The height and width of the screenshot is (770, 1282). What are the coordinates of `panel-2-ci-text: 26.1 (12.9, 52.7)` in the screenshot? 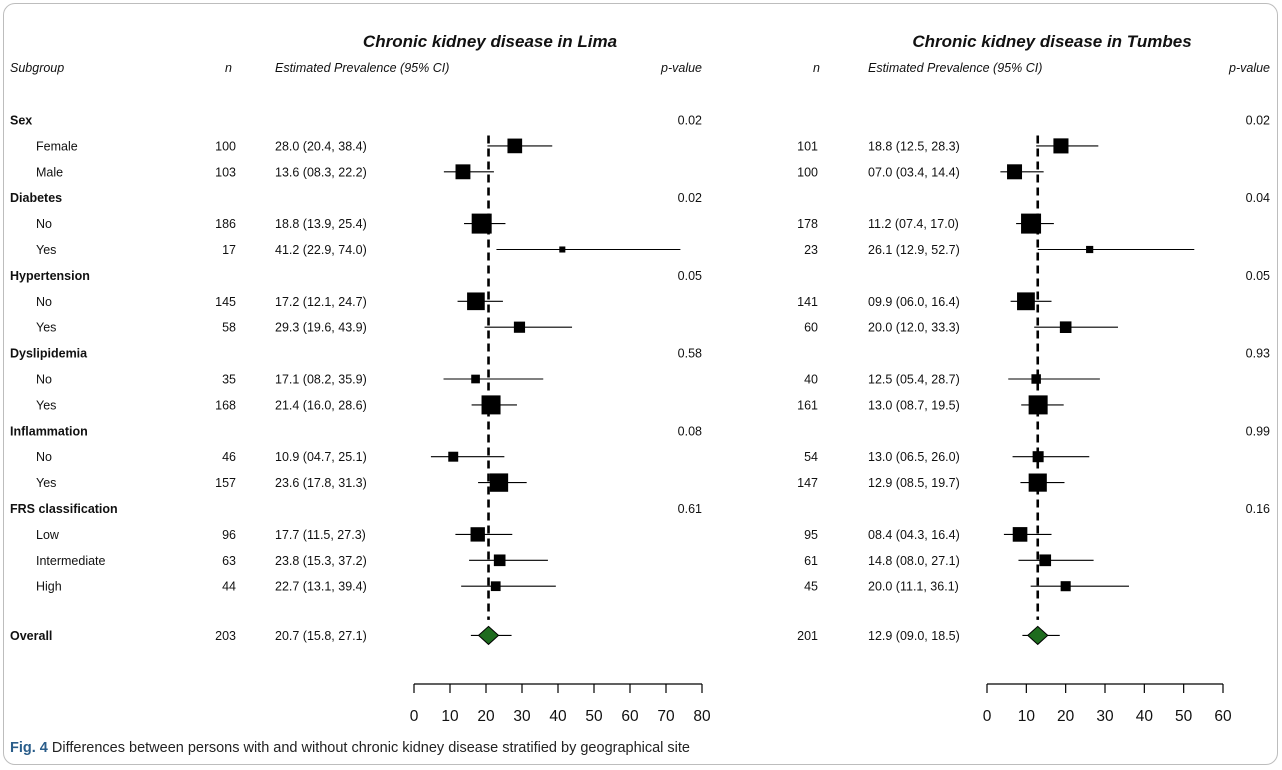 It's located at (914, 250).